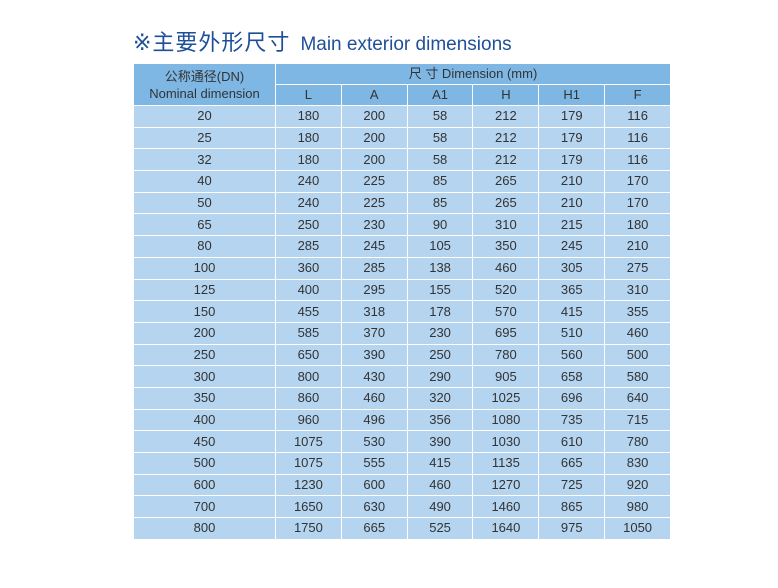  Describe the element at coordinates (440, 181) in the screenshot. I see `dimension-cell: 85` at that location.